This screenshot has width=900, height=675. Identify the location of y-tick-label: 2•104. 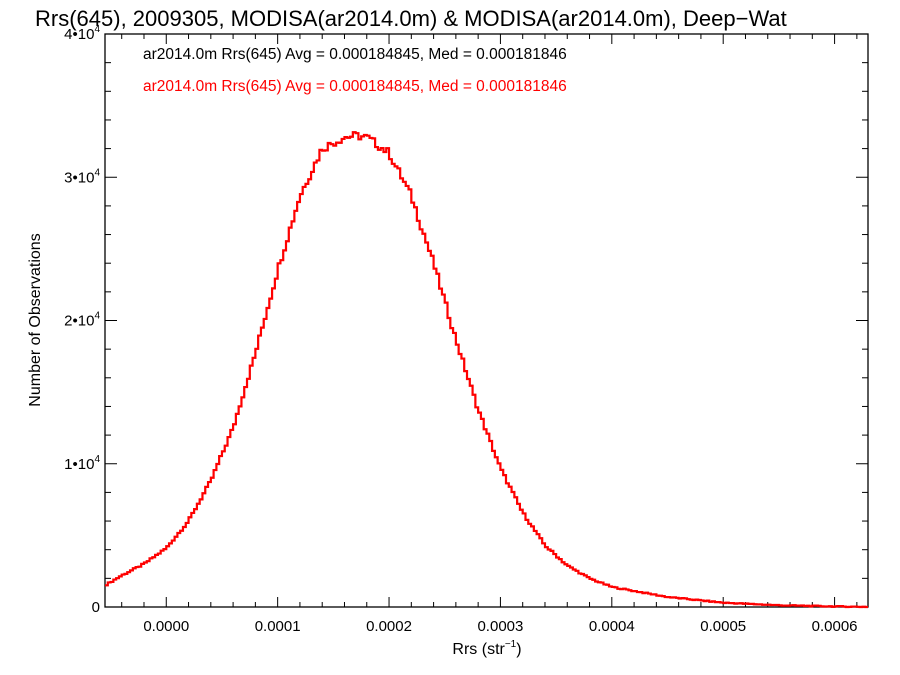
(82, 320).